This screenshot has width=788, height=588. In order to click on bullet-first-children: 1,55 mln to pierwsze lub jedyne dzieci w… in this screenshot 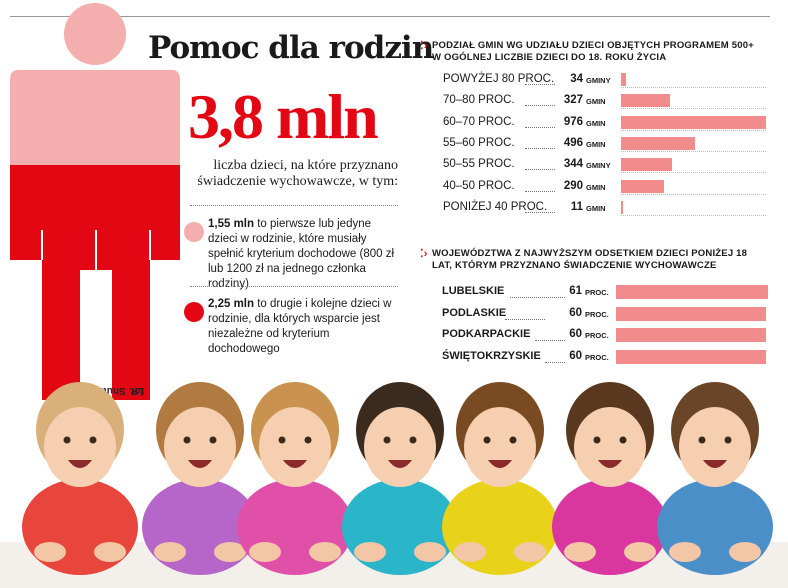, I will do `click(304, 254)`.